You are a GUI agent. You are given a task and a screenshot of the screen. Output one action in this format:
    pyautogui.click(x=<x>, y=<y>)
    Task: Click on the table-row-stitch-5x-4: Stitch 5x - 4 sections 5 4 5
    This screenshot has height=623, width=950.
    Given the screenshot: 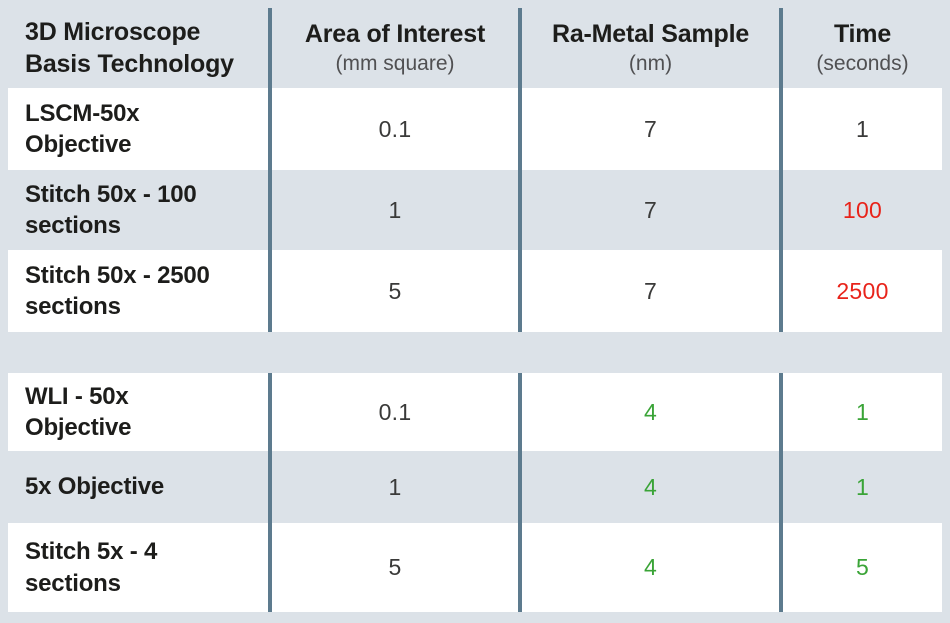 What is the action you would take?
    pyautogui.click(x=475, y=567)
    